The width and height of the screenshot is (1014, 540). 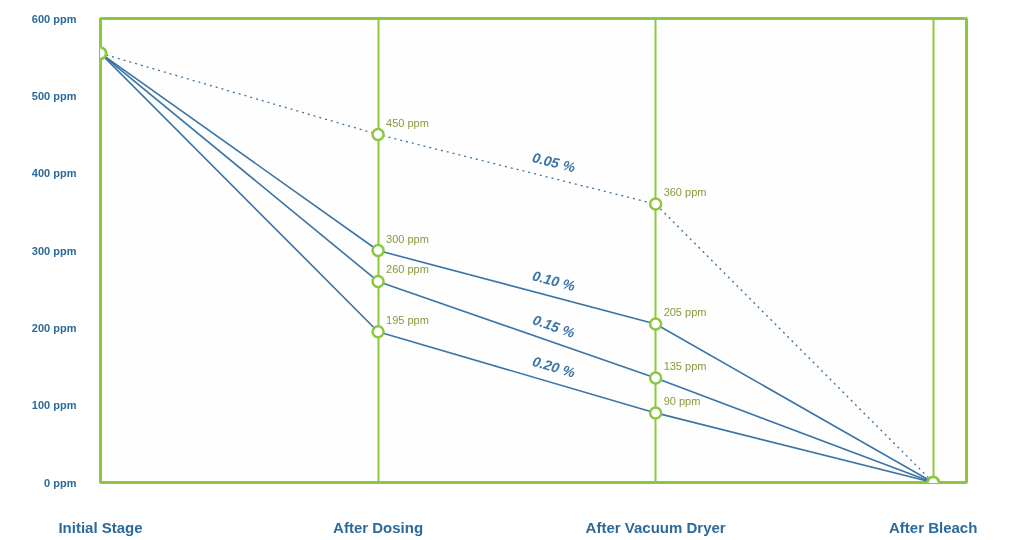 I want to click on text: 0.15 %, so click(x=554, y=326).